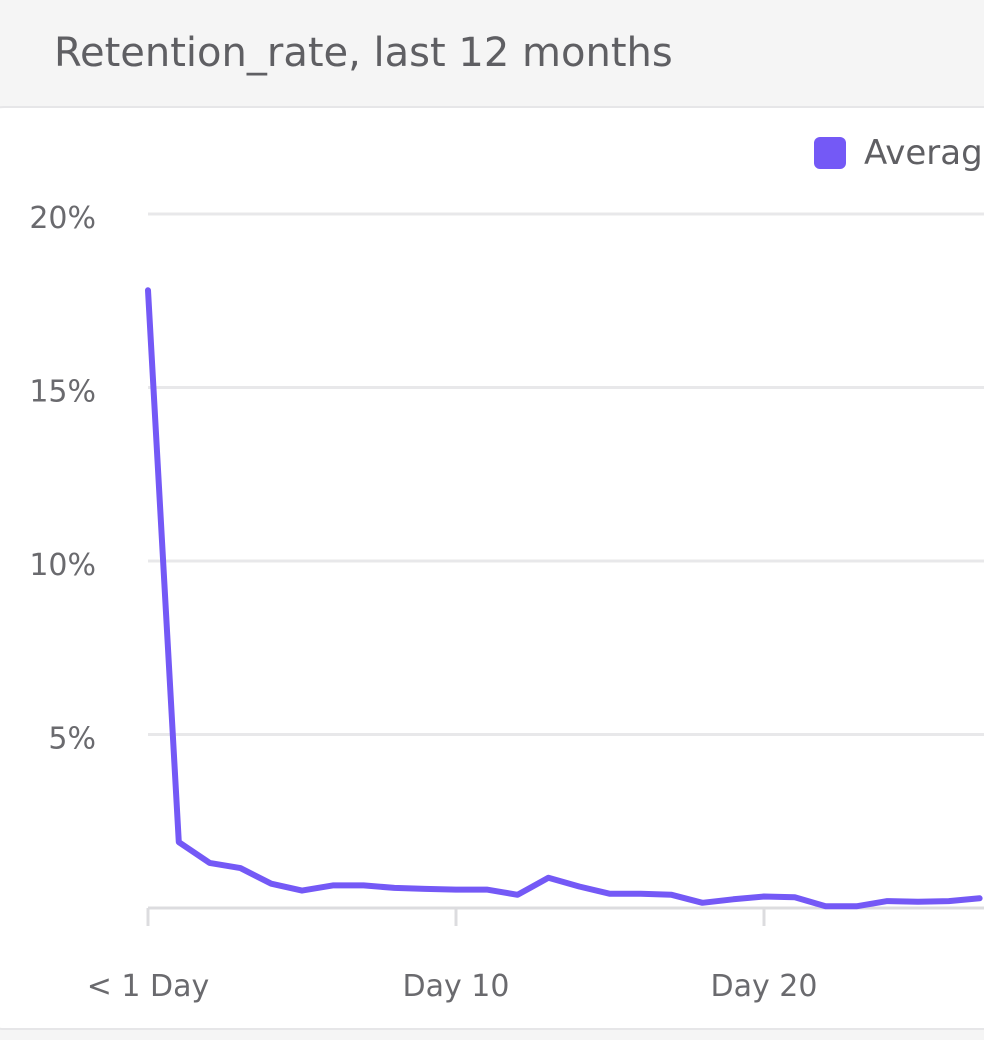  I want to click on y-tick-label: 15%, so click(62, 392).